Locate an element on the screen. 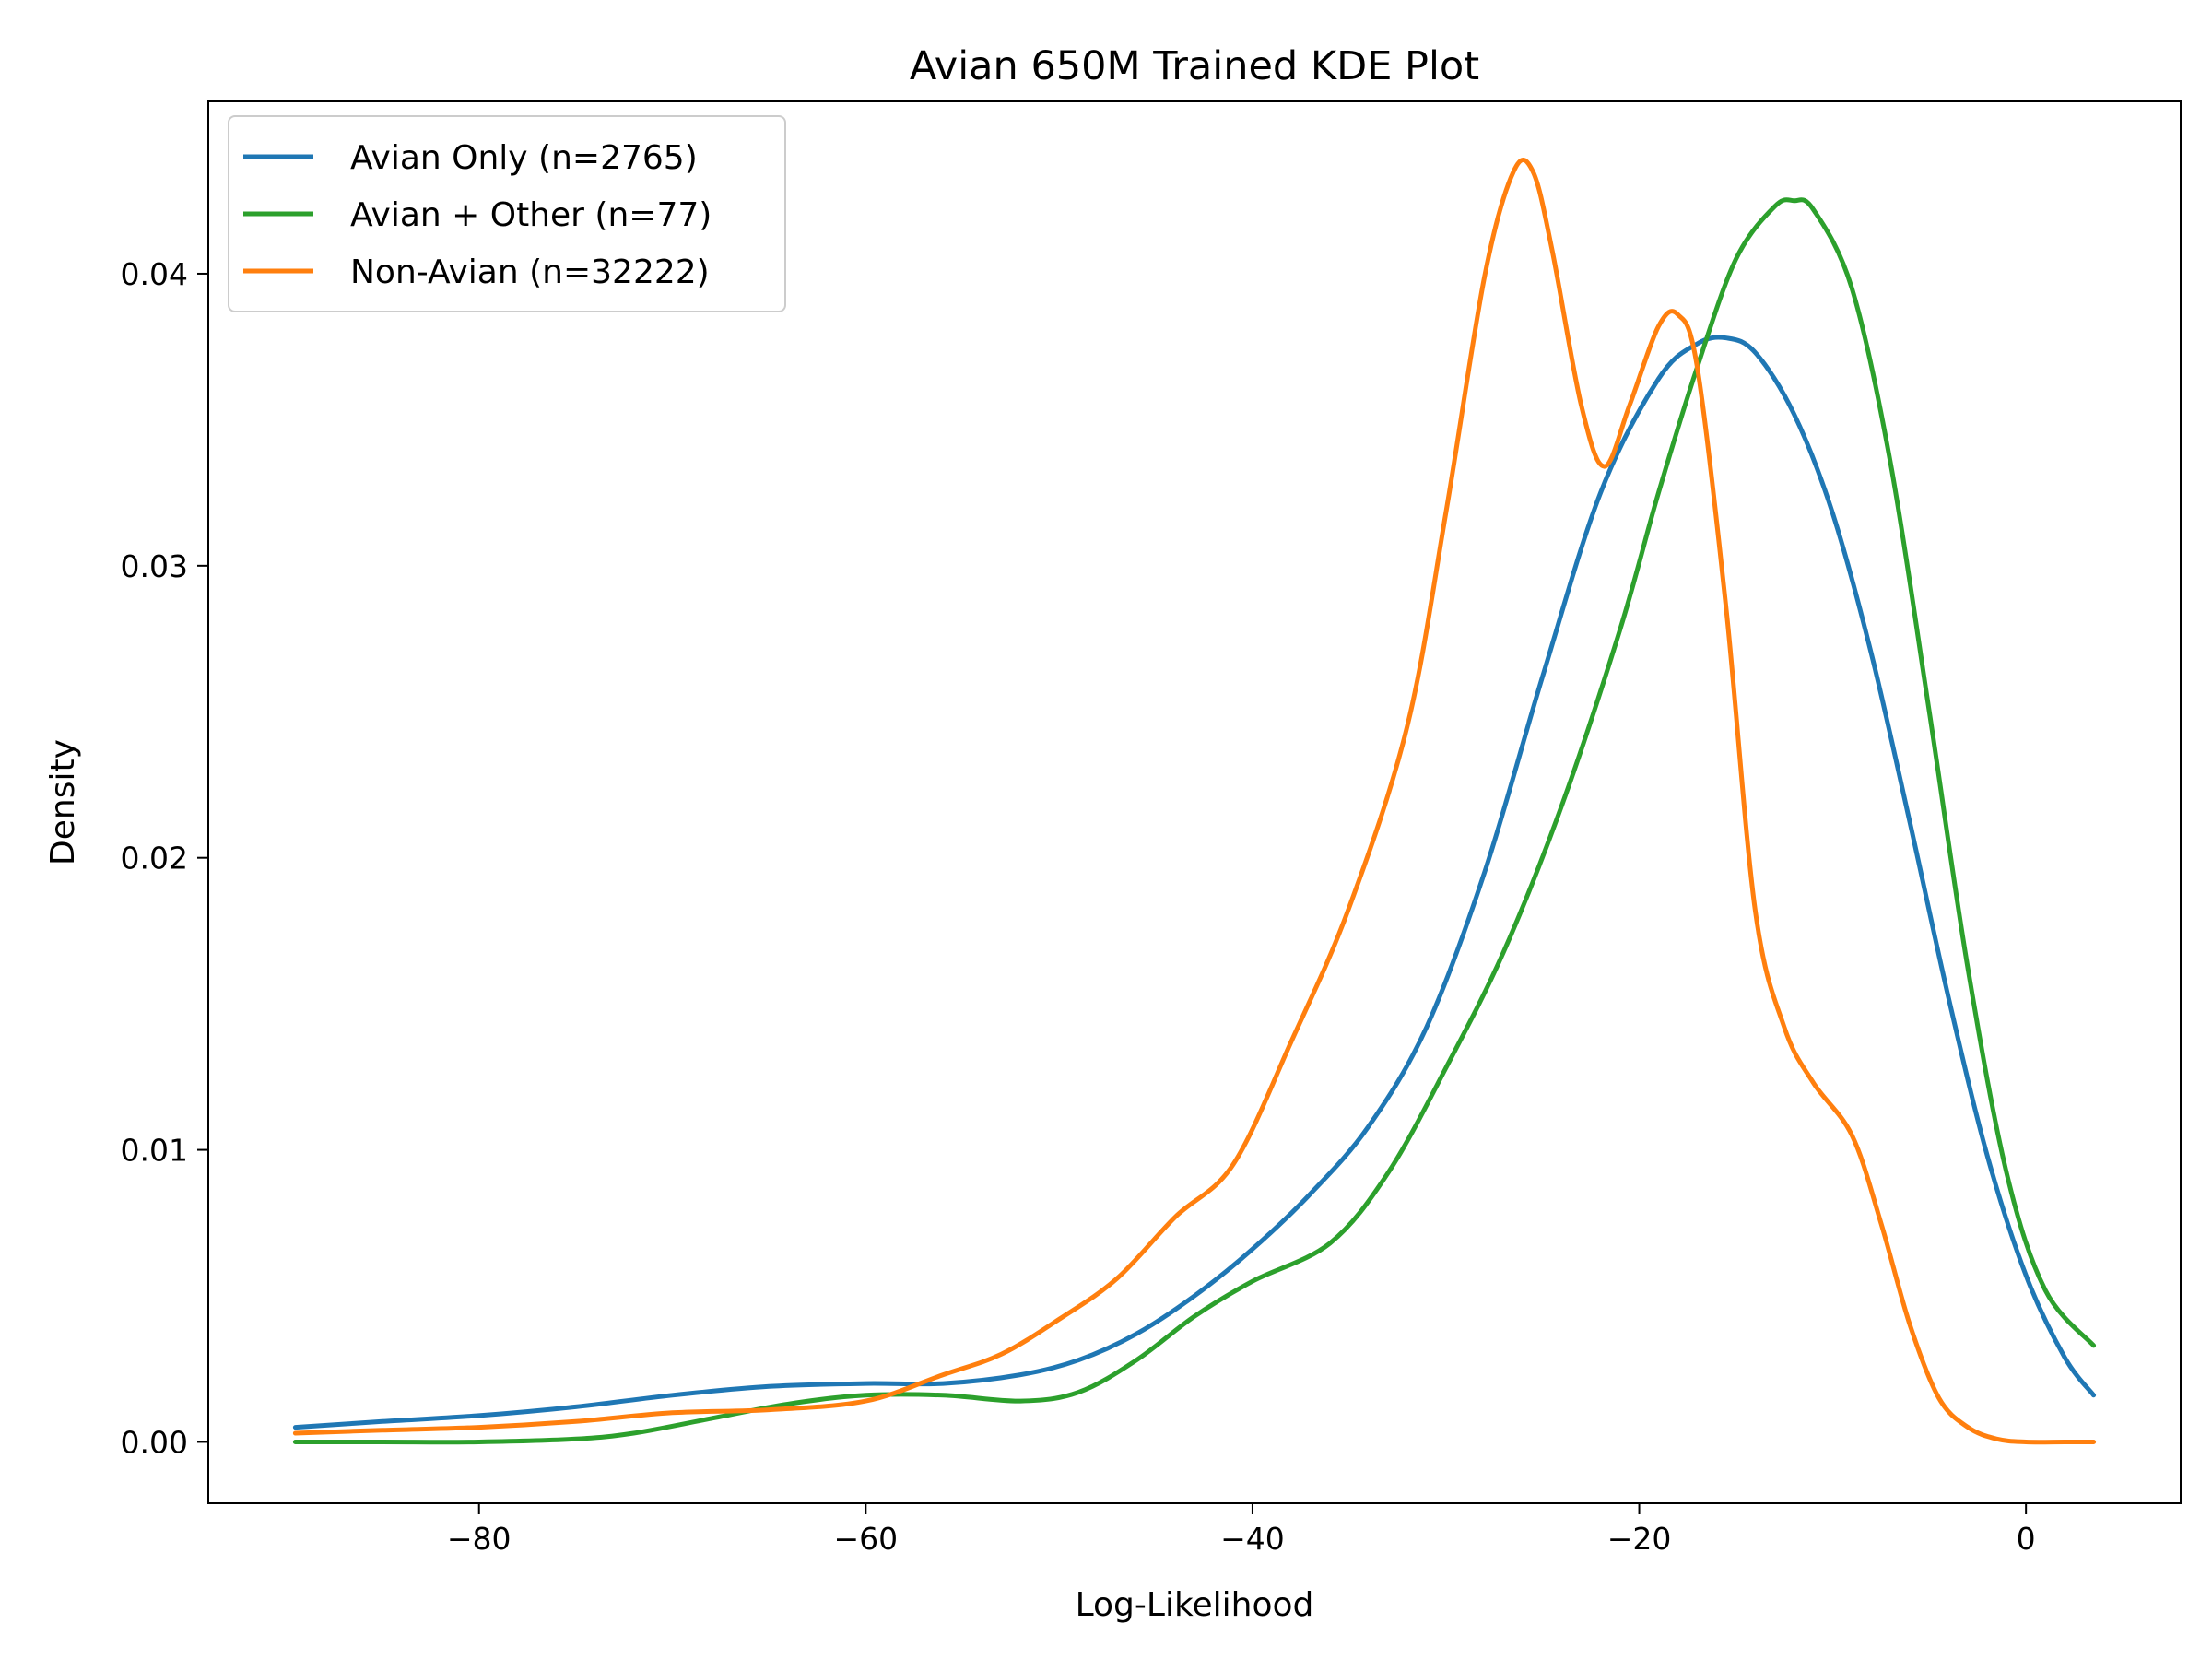 The image size is (2212, 1659). x-axis-label: Log-Likelihood is located at coordinates (1195, 1605).